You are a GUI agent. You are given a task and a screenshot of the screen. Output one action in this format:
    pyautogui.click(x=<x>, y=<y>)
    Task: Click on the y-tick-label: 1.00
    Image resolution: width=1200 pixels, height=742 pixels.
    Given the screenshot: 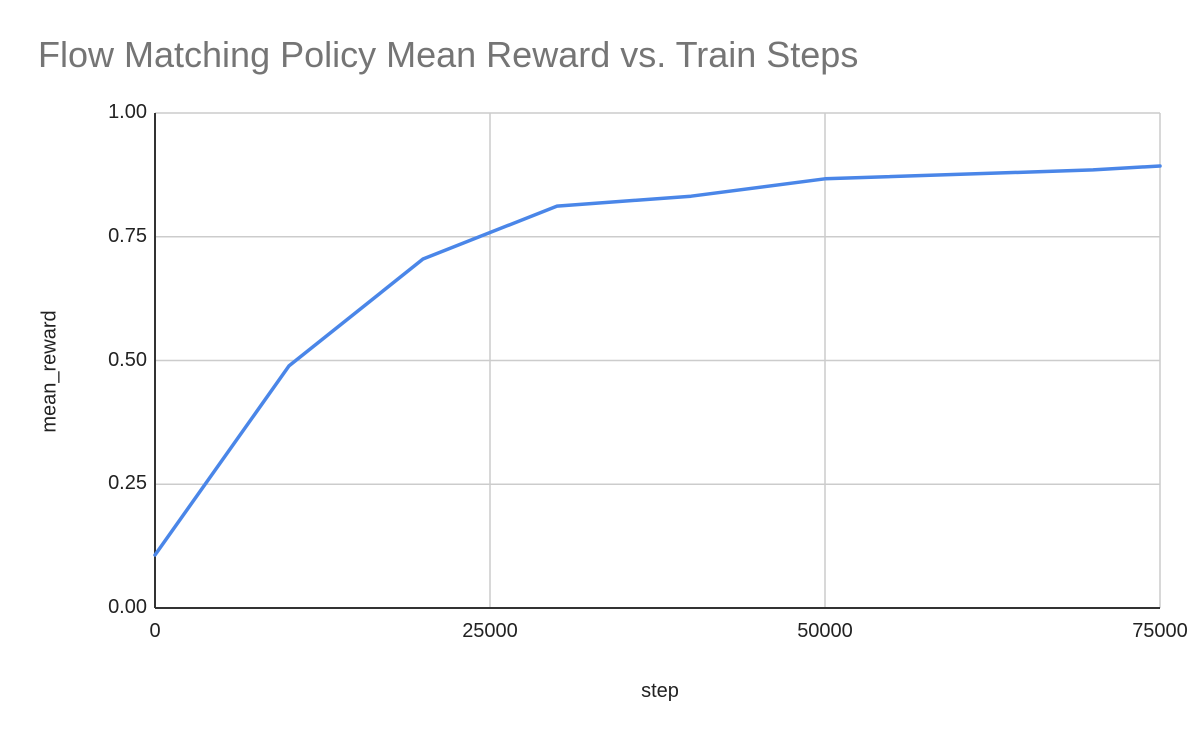 What is the action you would take?
    pyautogui.click(x=127, y=112)
    